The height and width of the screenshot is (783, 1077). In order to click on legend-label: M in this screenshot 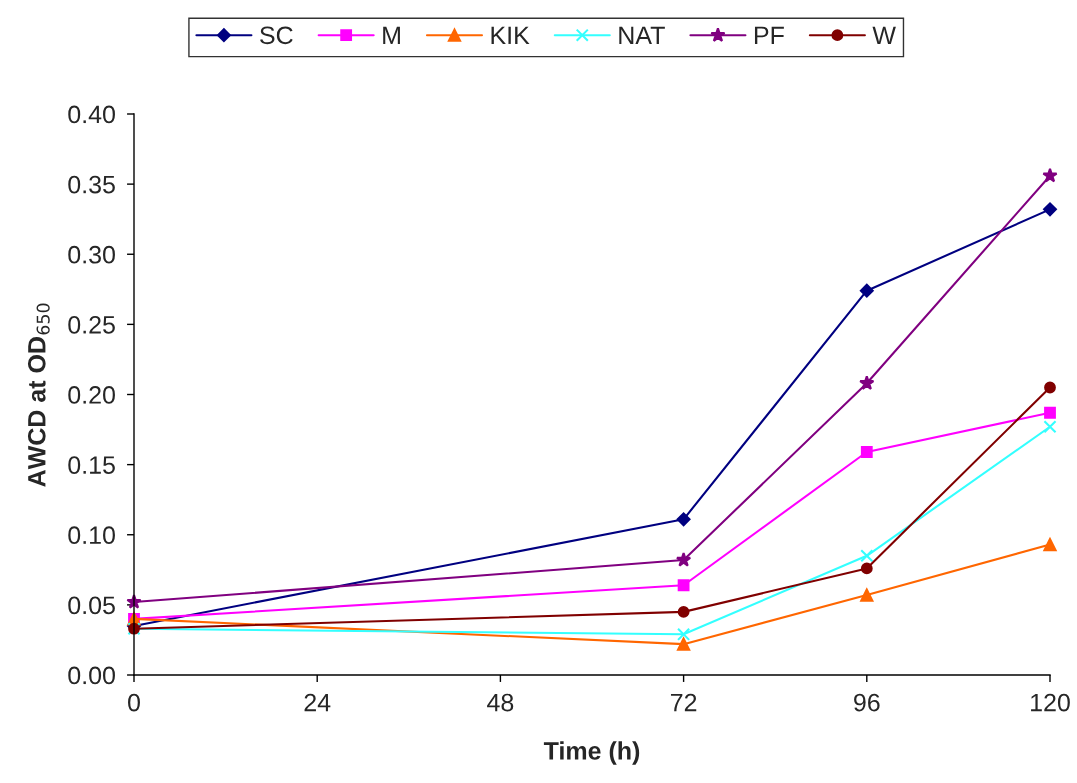, I will do `click(391, 35)`.